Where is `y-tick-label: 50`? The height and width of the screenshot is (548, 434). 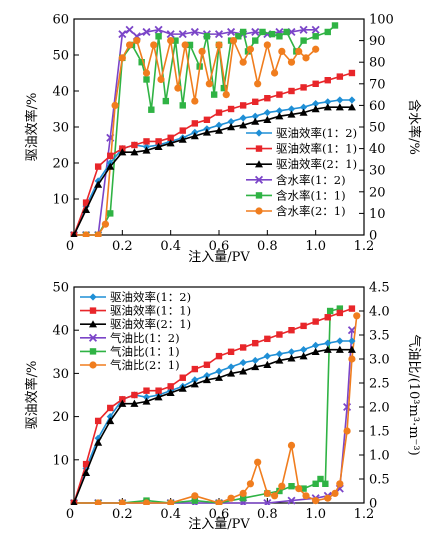
y-tick-label: 50 is located at coordinates (60, 288).